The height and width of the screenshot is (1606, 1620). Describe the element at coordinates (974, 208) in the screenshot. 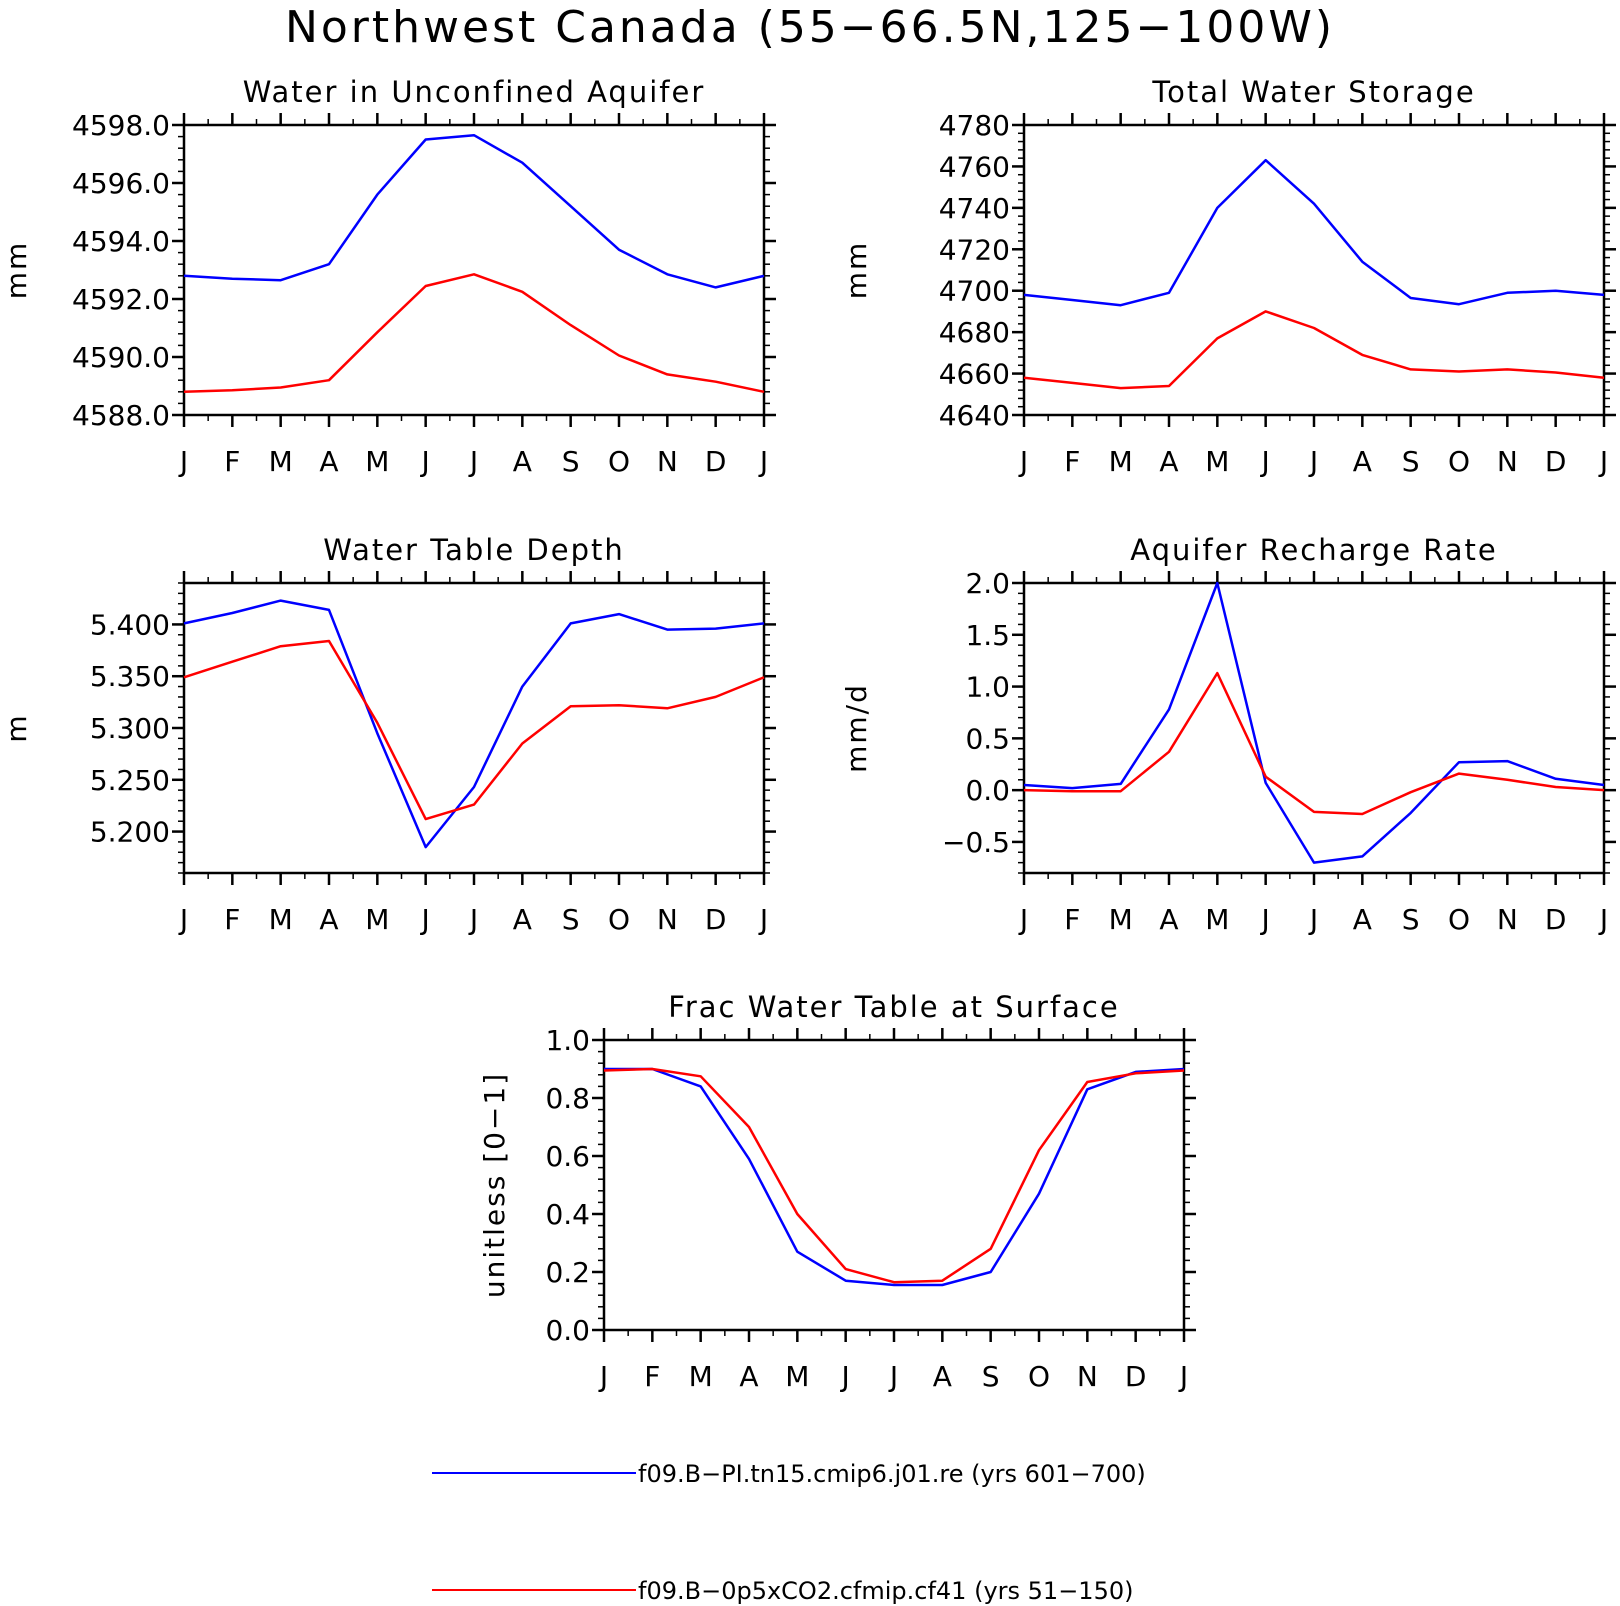

I see `y-tick-label: 4740` at that location.